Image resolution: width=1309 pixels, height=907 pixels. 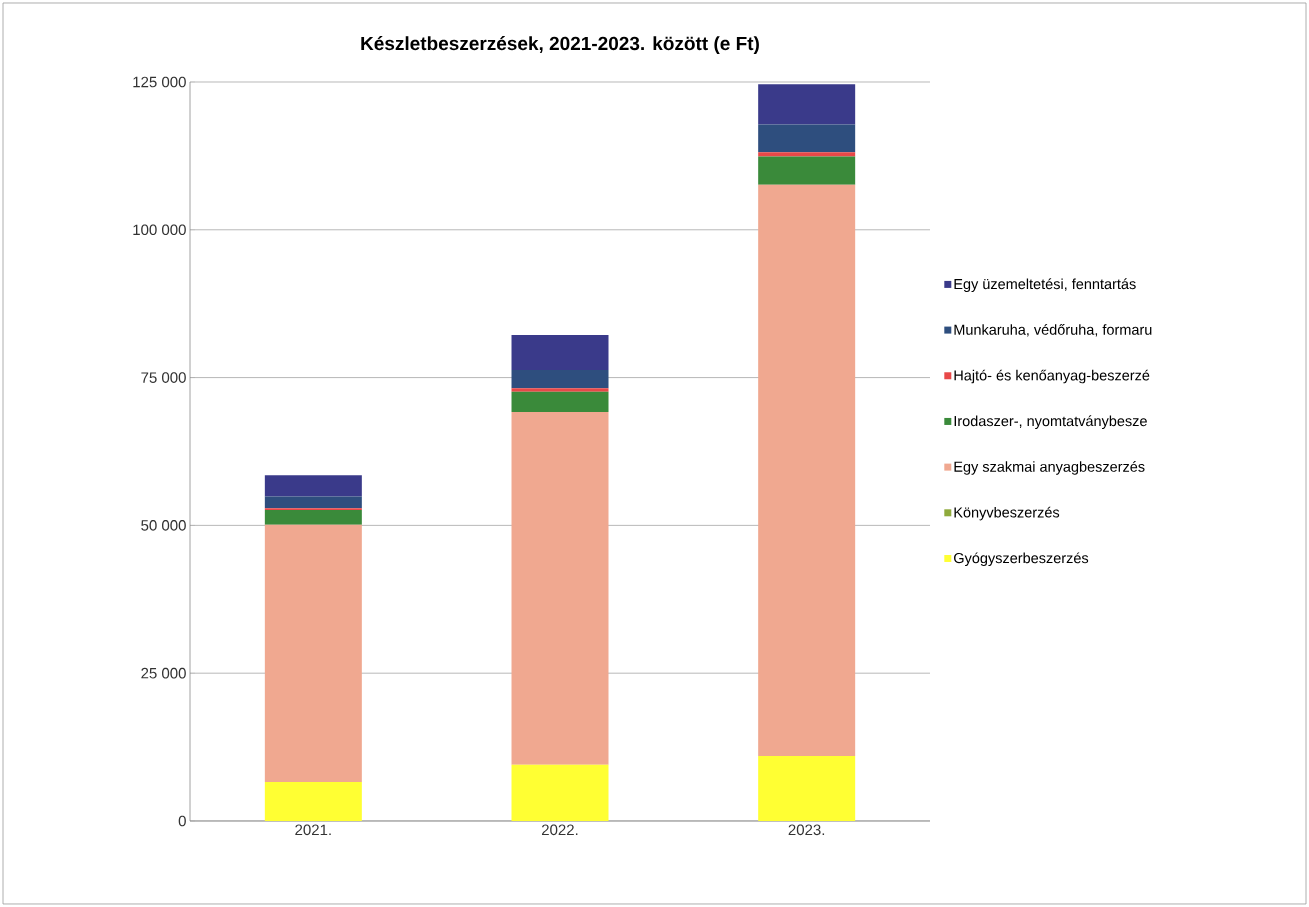 I want to click on legend-label: Irodaszer-, nyomtatványbesze, so click(x=1050, y=422).